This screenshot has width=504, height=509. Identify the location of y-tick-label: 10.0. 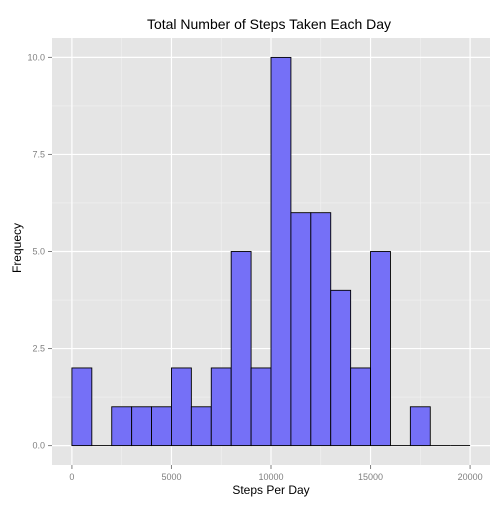
(36, 57).